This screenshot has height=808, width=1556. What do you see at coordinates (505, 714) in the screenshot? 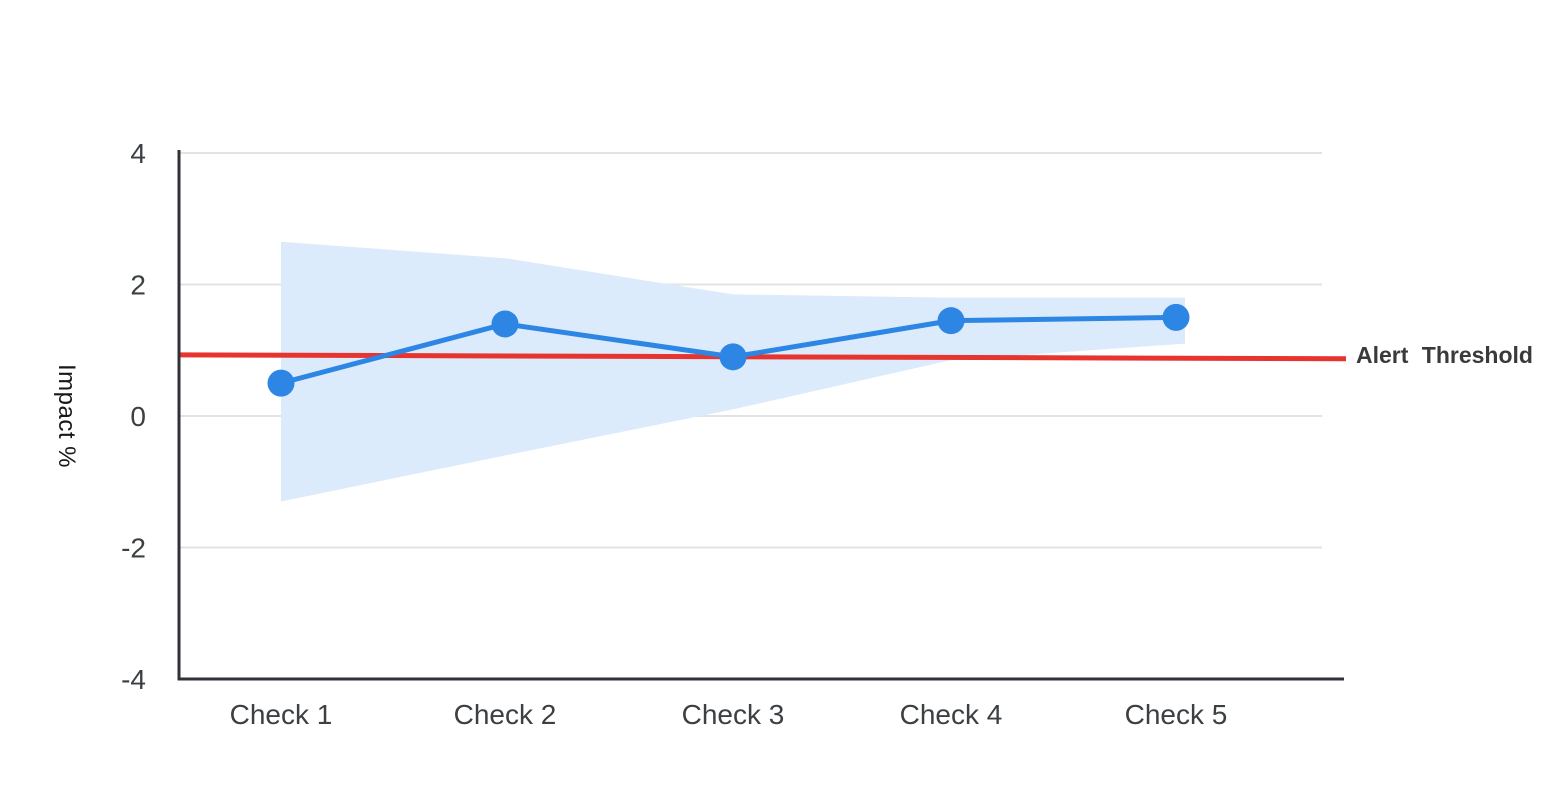
I see `x-tick-label: Check 2` at bounding box center [505, 714].